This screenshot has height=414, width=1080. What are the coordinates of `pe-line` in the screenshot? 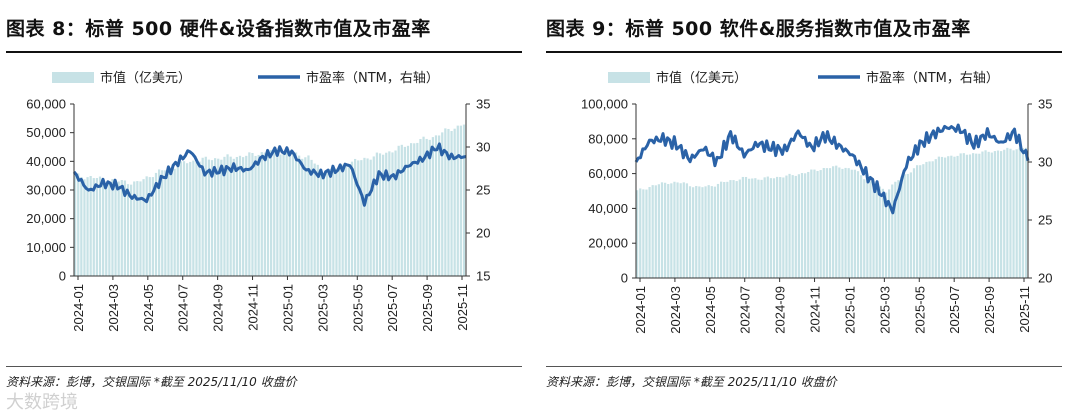 It's located at (269, 174).